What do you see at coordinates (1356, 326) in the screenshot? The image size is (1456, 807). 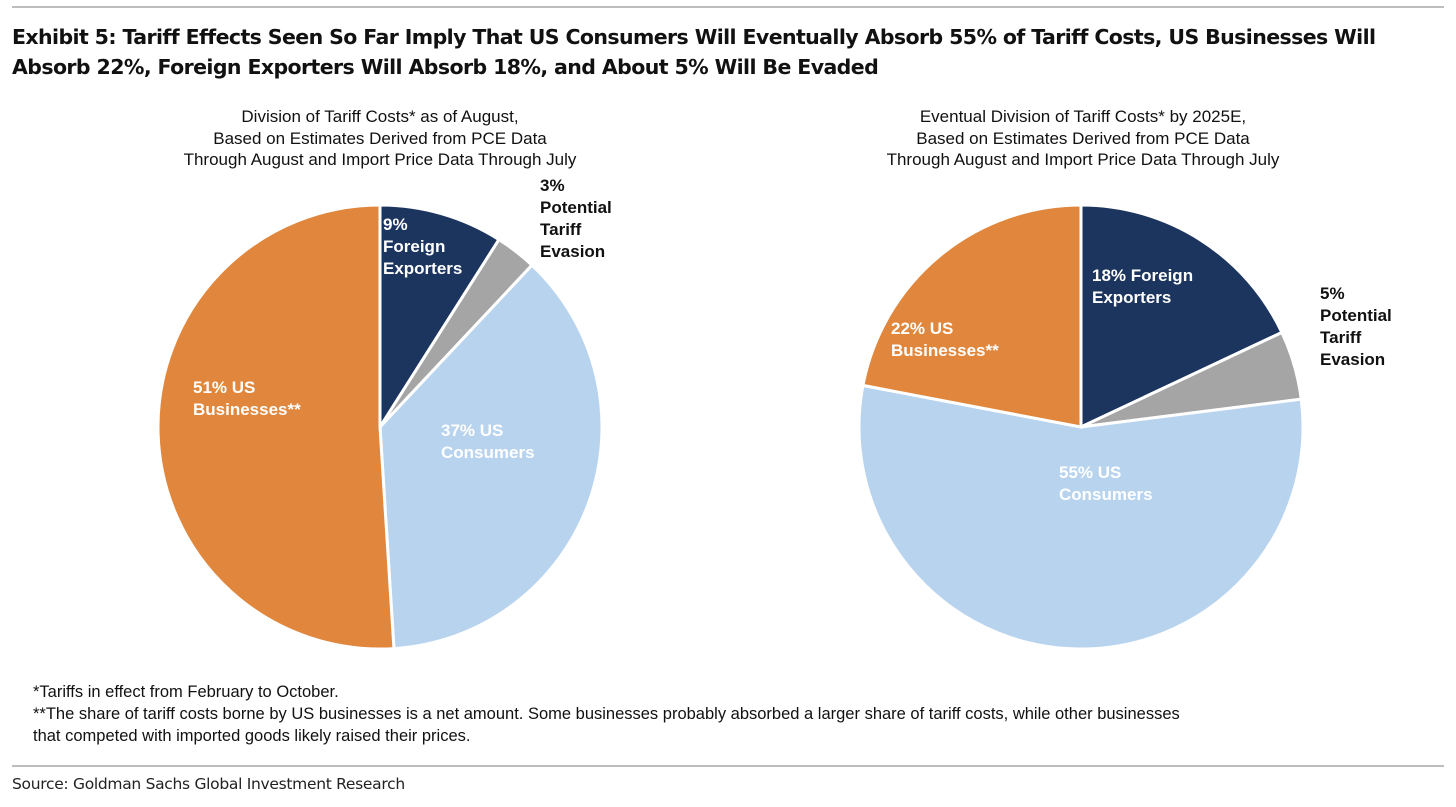 I see `label-tariff-evasion: 5% Potential Tariff Evasion` at bounding box center [1356, 326].